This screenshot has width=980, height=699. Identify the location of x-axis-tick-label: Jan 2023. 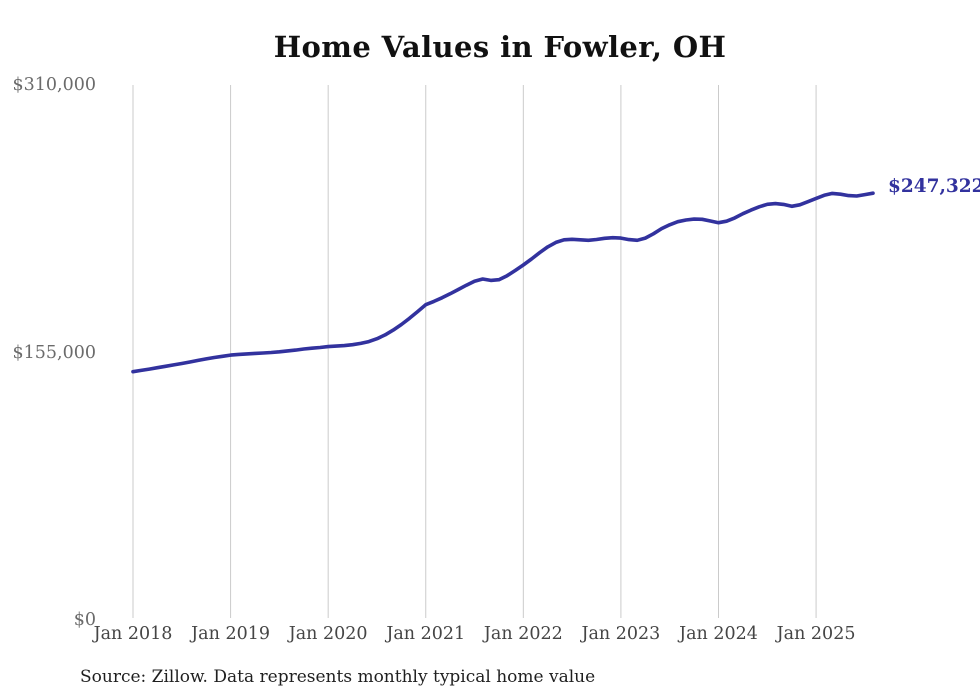
(621, 634).